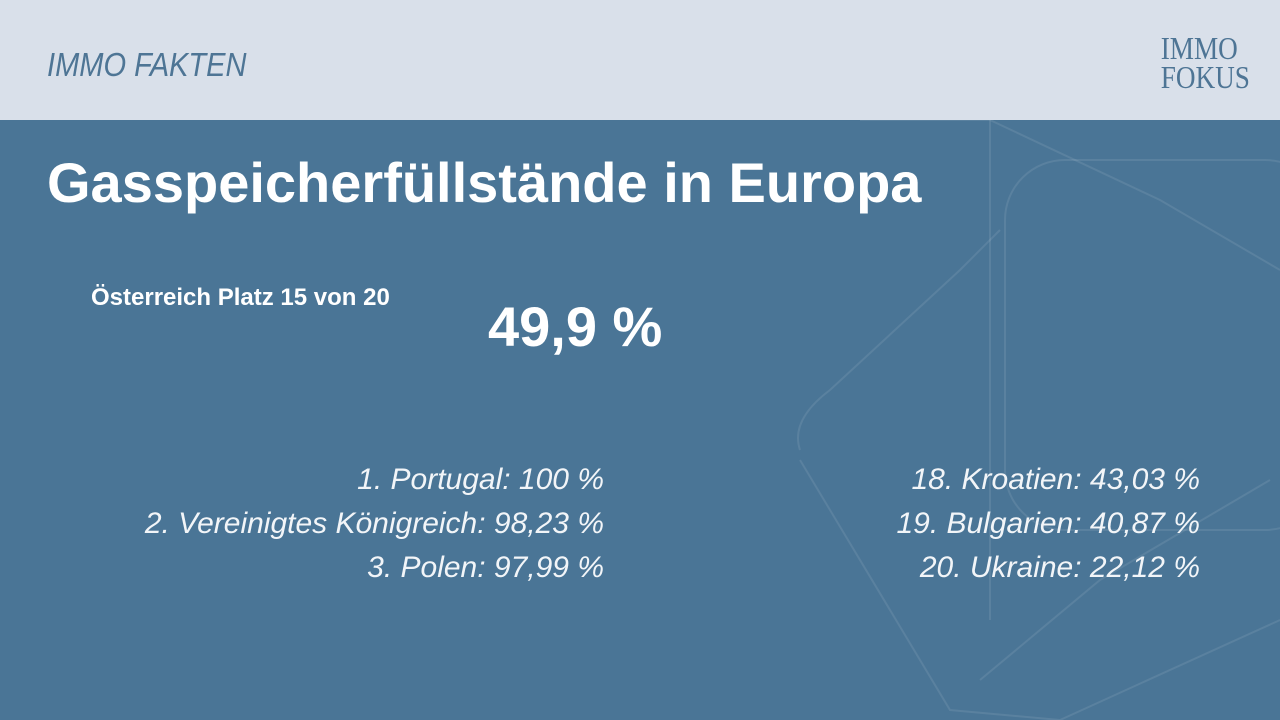 Image resolution: width=1280 pixels, height=720 pixels. I want to click on page-title: Gasspeicherfüllstände in Europa, so click(484, 182).